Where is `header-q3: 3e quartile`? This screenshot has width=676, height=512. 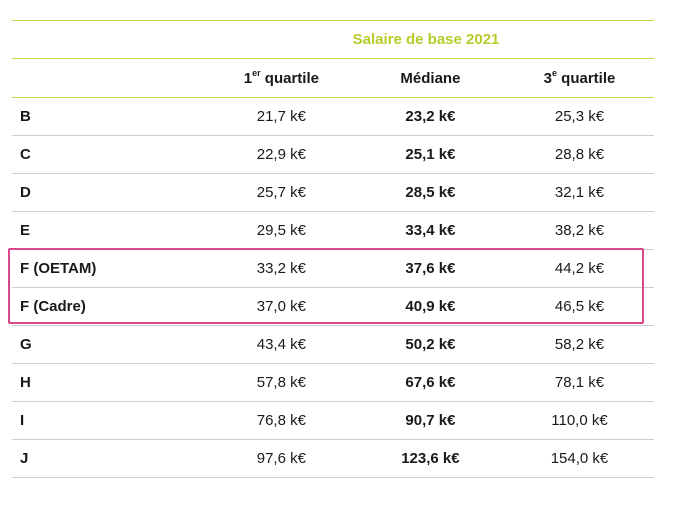 header-q3: 3e quartile is located at coordinates (579, 77).